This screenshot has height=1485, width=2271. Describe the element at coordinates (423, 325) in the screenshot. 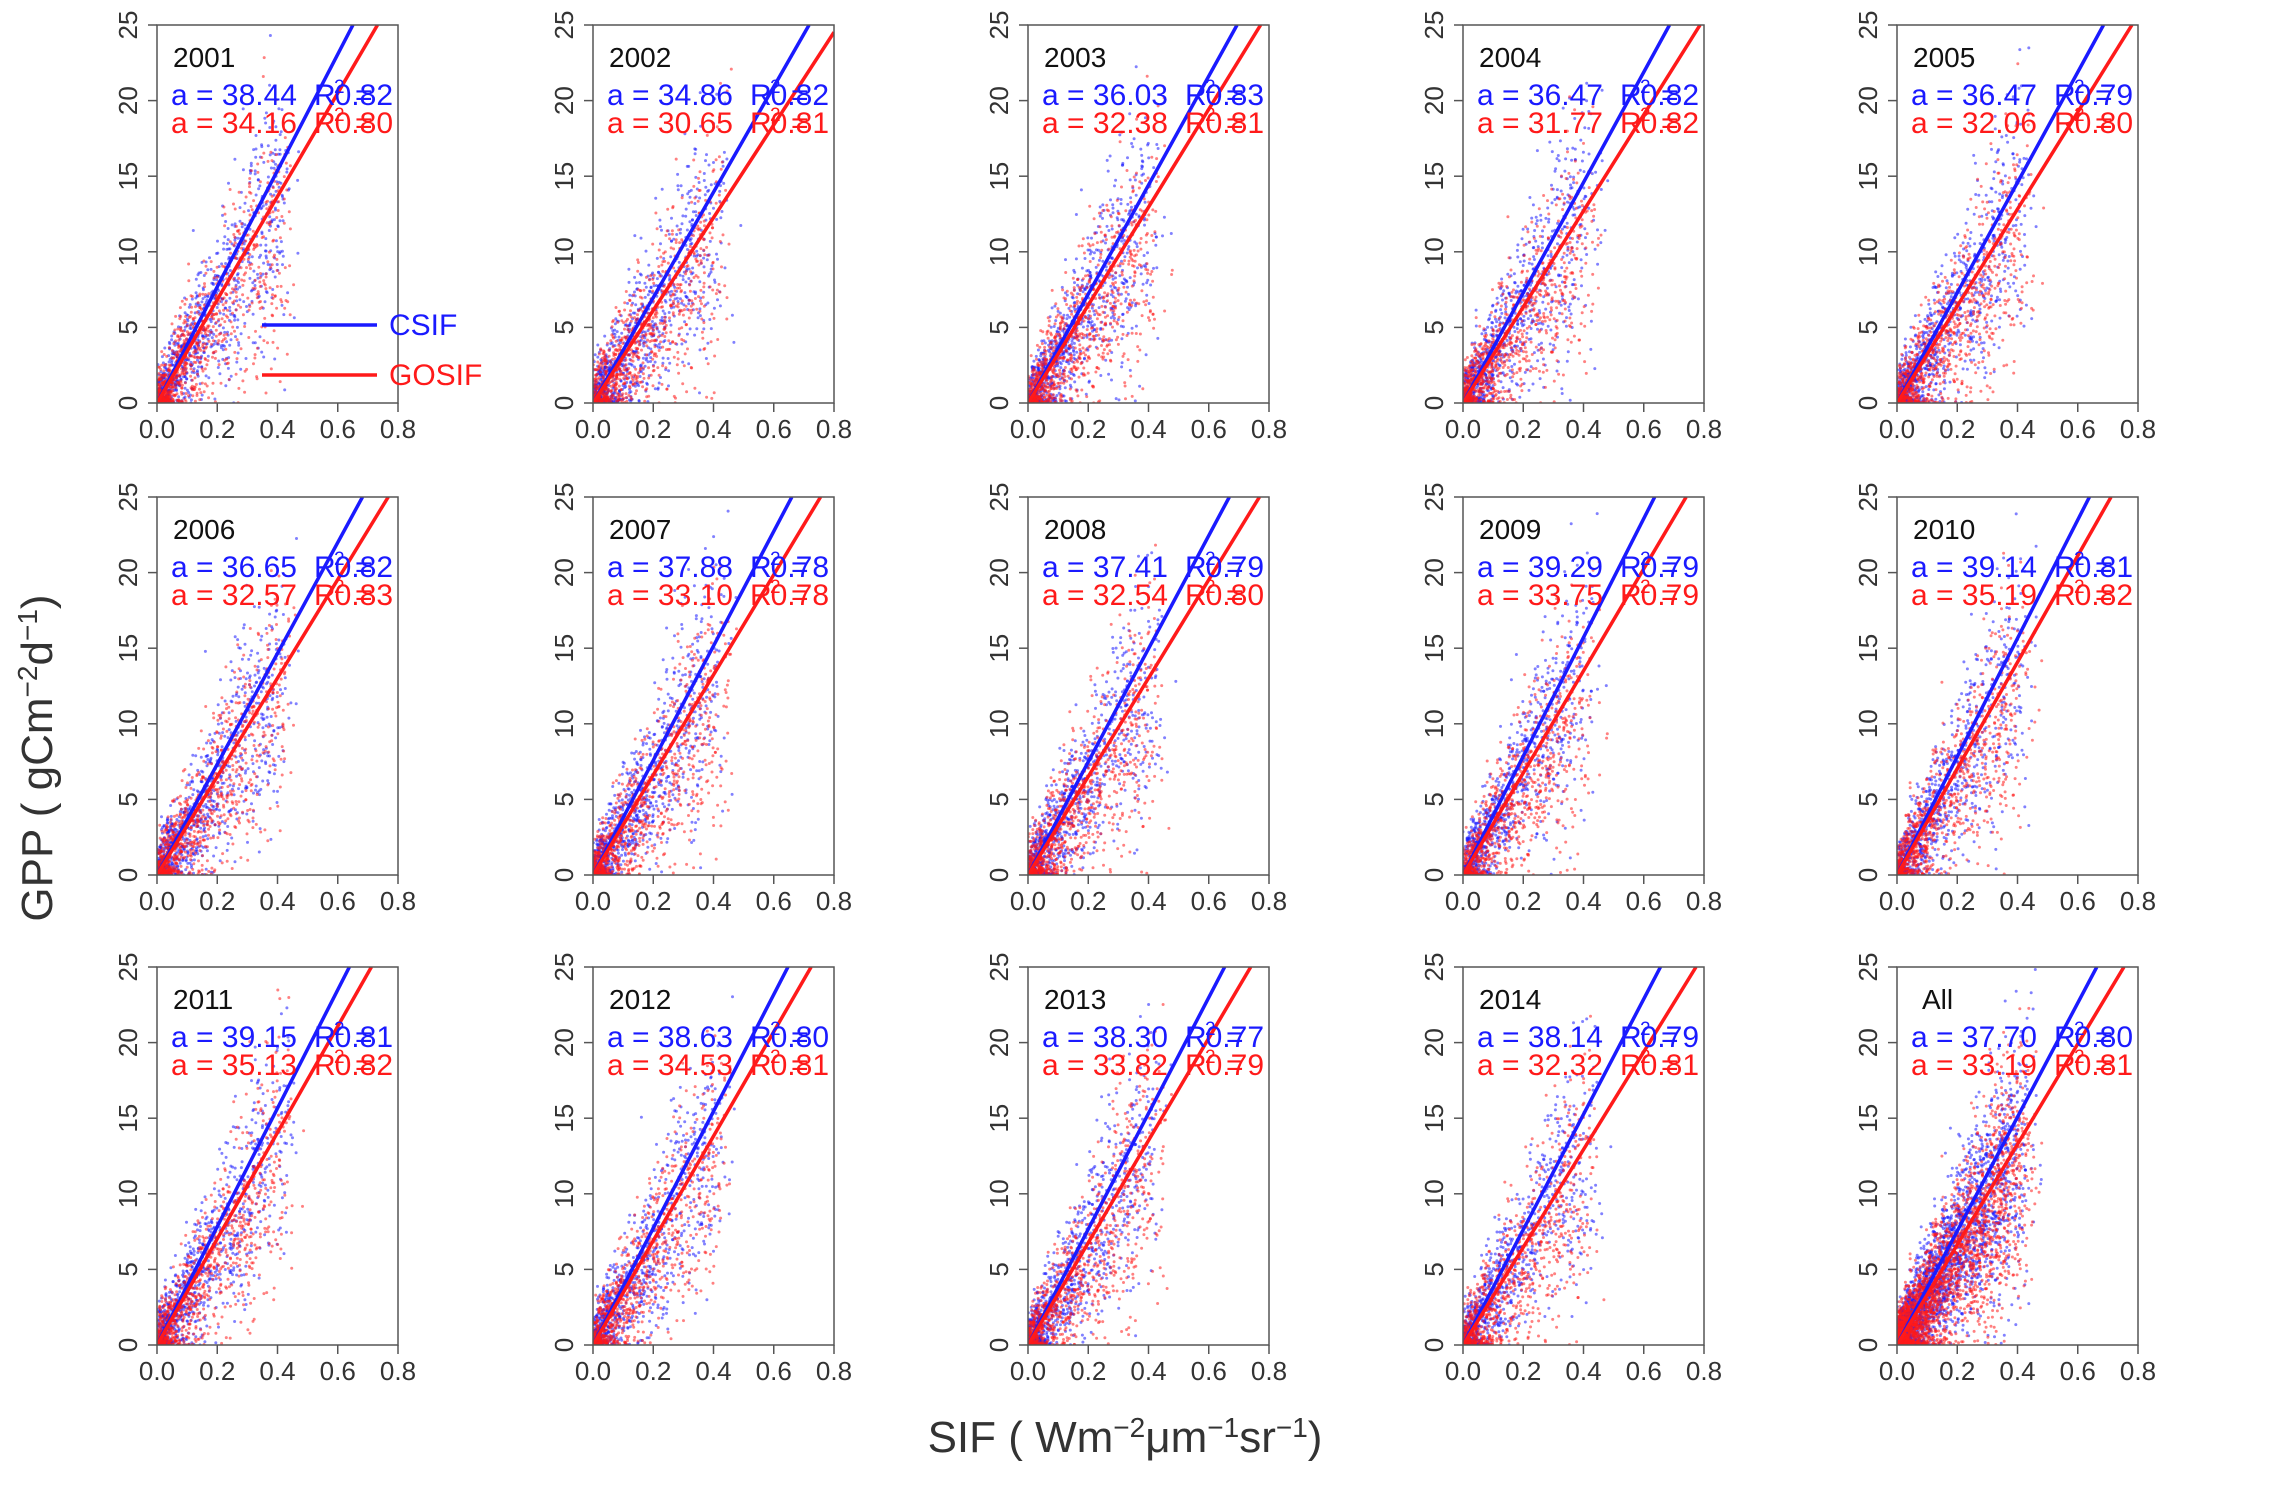

I see `legend-csif-label: CSIF` at that location.